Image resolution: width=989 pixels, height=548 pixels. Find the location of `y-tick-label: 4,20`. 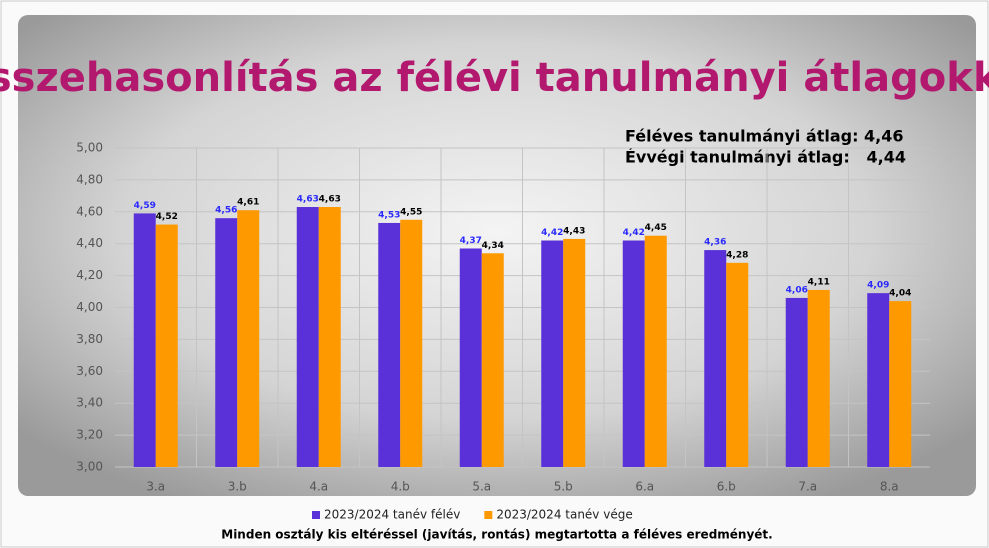

y-tick-label: 4,20 is located at coordinates (89, 275).